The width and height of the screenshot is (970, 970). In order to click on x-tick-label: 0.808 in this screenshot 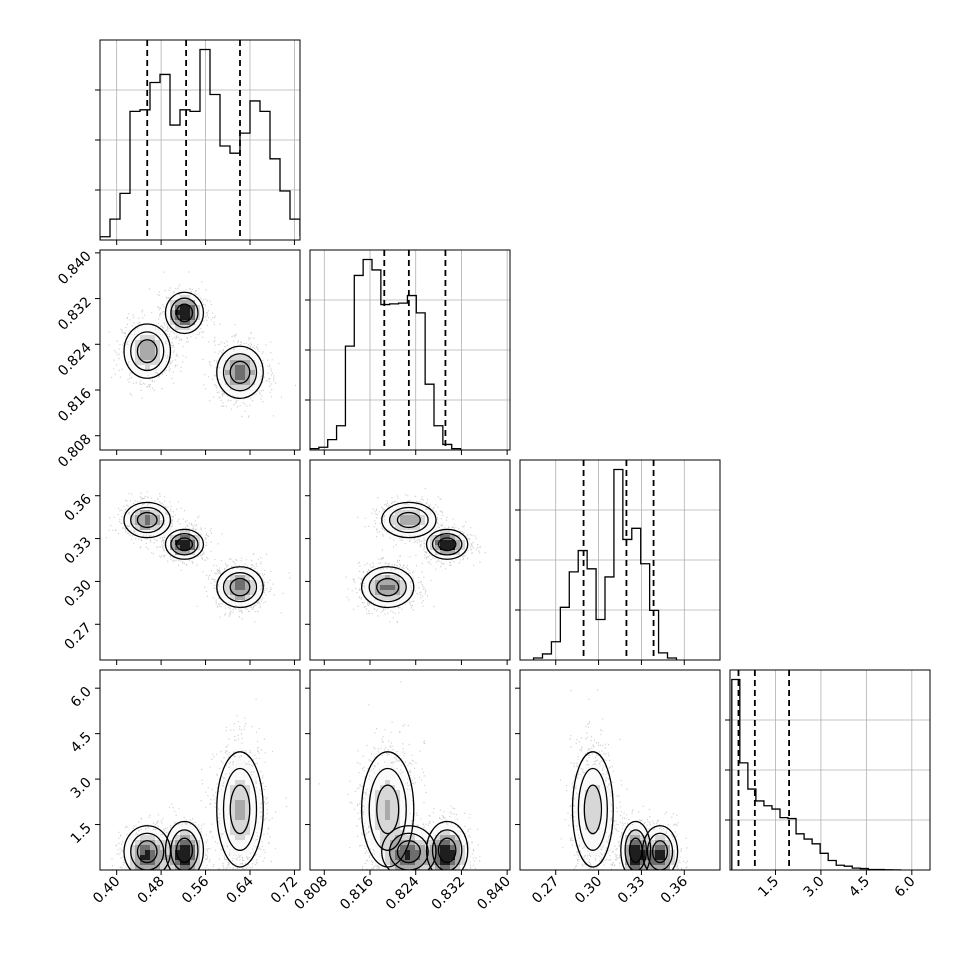, I will do `click(311, 894)`.